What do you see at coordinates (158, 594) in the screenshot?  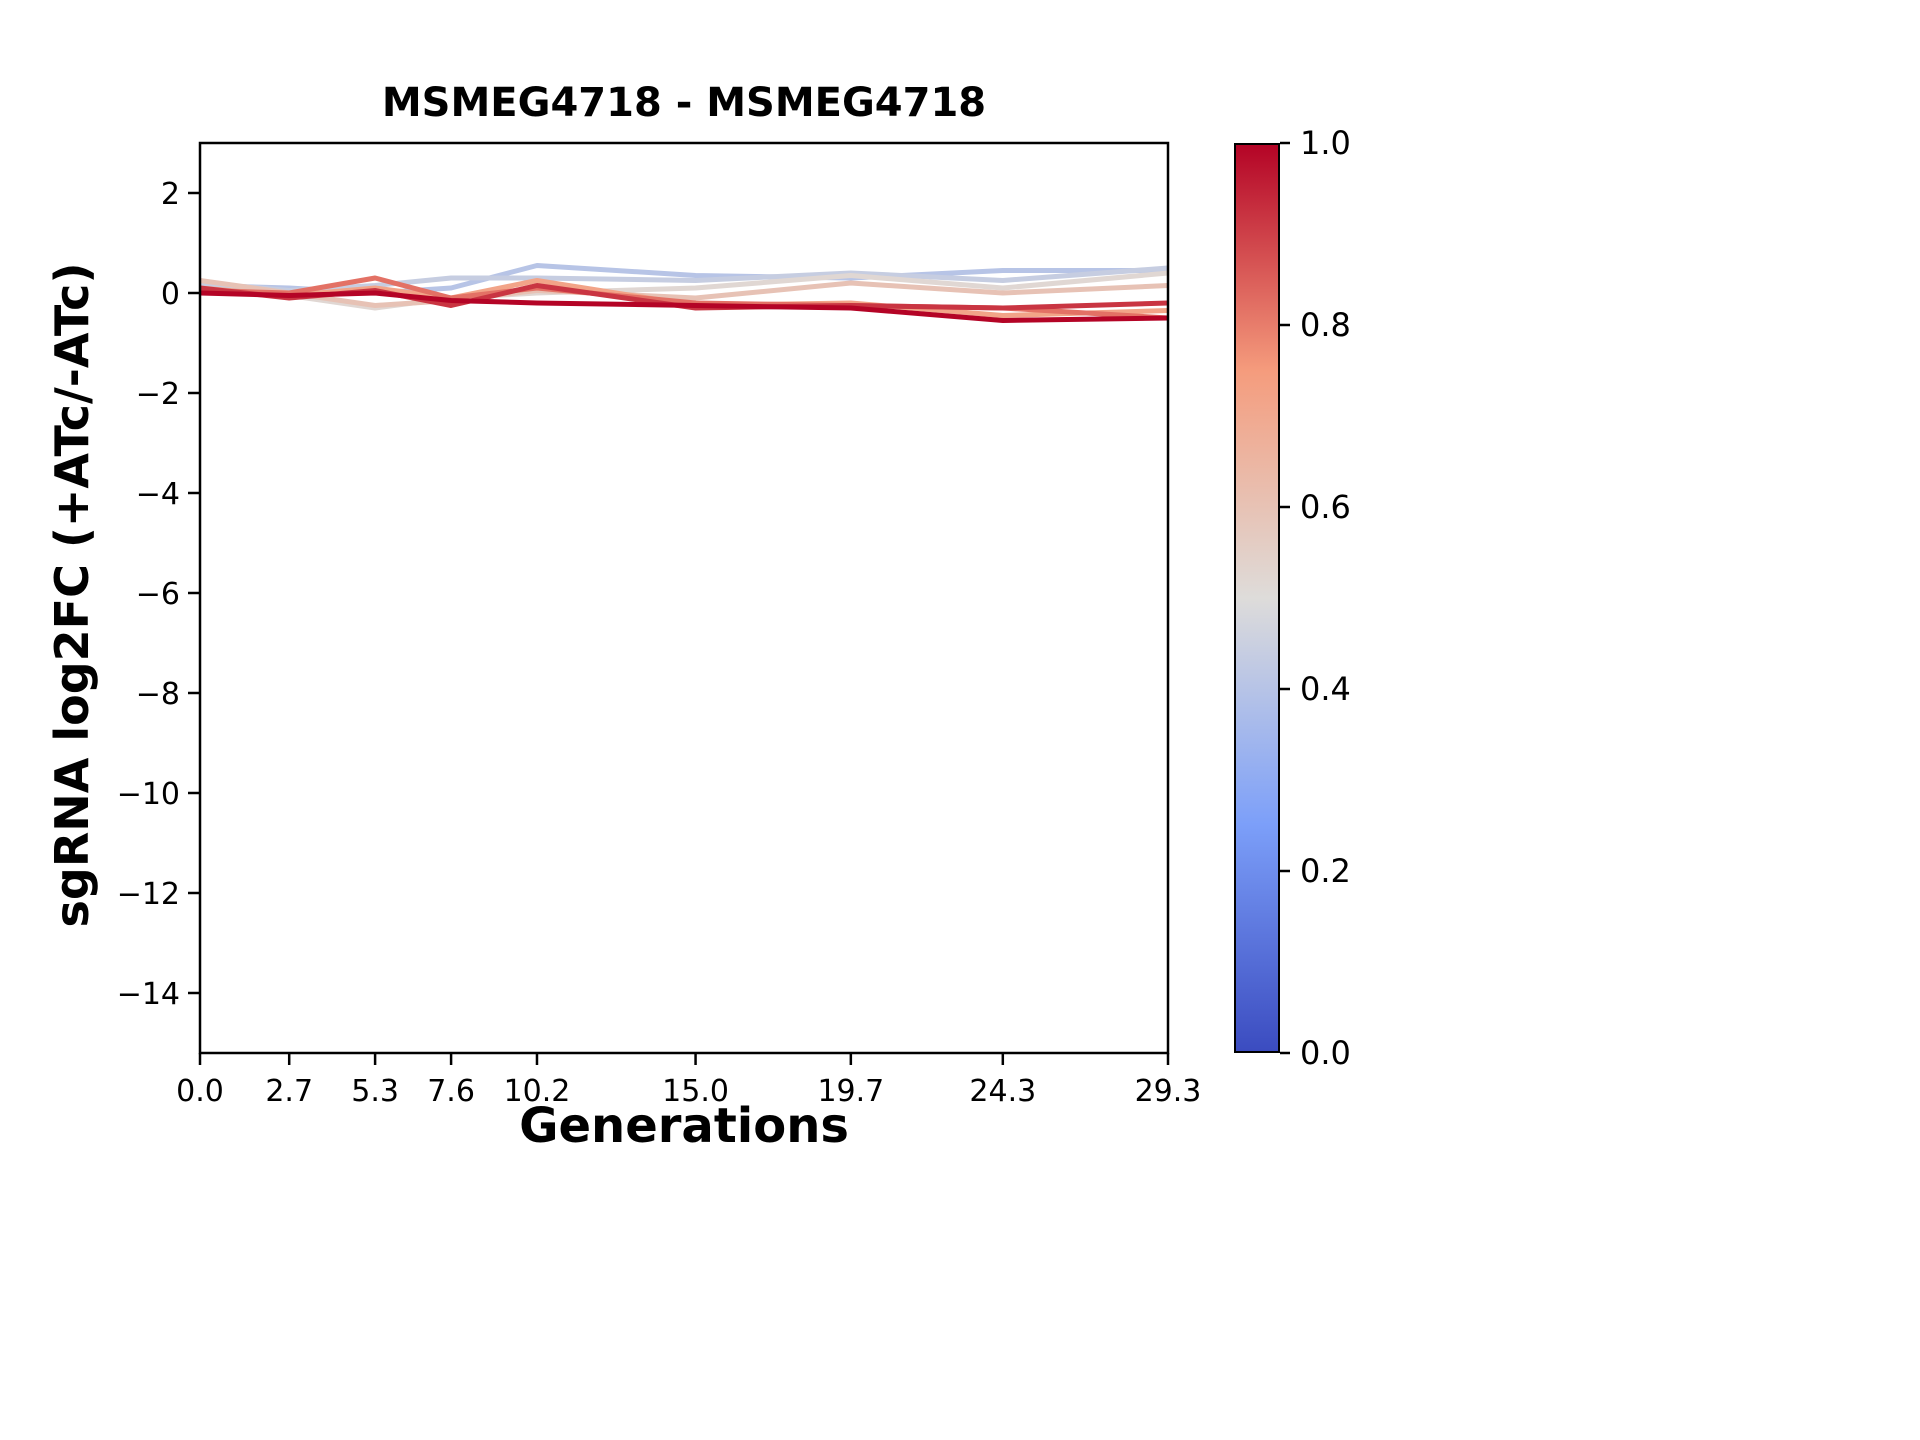 I see `y-tick-label: −6` at bounding box center [158, 594].